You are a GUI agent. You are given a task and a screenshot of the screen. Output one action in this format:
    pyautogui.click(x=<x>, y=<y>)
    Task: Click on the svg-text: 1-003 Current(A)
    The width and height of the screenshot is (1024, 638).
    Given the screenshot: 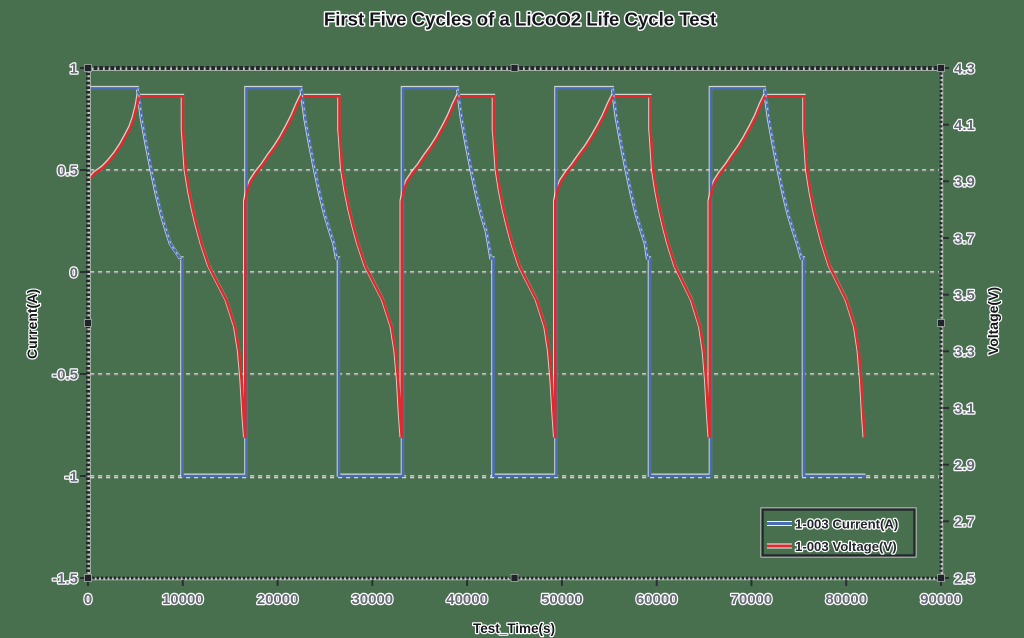 What is the action you would take?
    pyautogui.click(x=846, y=524)
    